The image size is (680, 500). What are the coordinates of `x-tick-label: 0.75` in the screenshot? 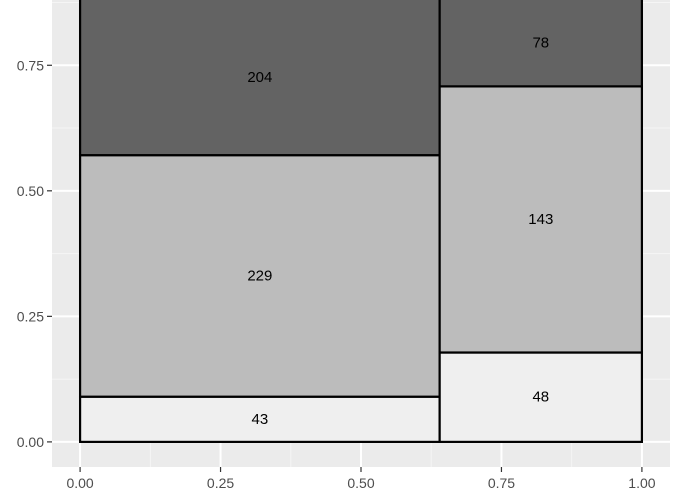 It's located at (501, 483).